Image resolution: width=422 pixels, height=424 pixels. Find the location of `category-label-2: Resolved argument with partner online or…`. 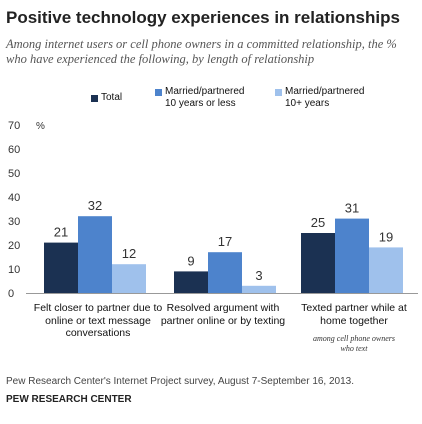

category-label-2: Resolved argument with partner online or… is located at coordinates (223, 314).